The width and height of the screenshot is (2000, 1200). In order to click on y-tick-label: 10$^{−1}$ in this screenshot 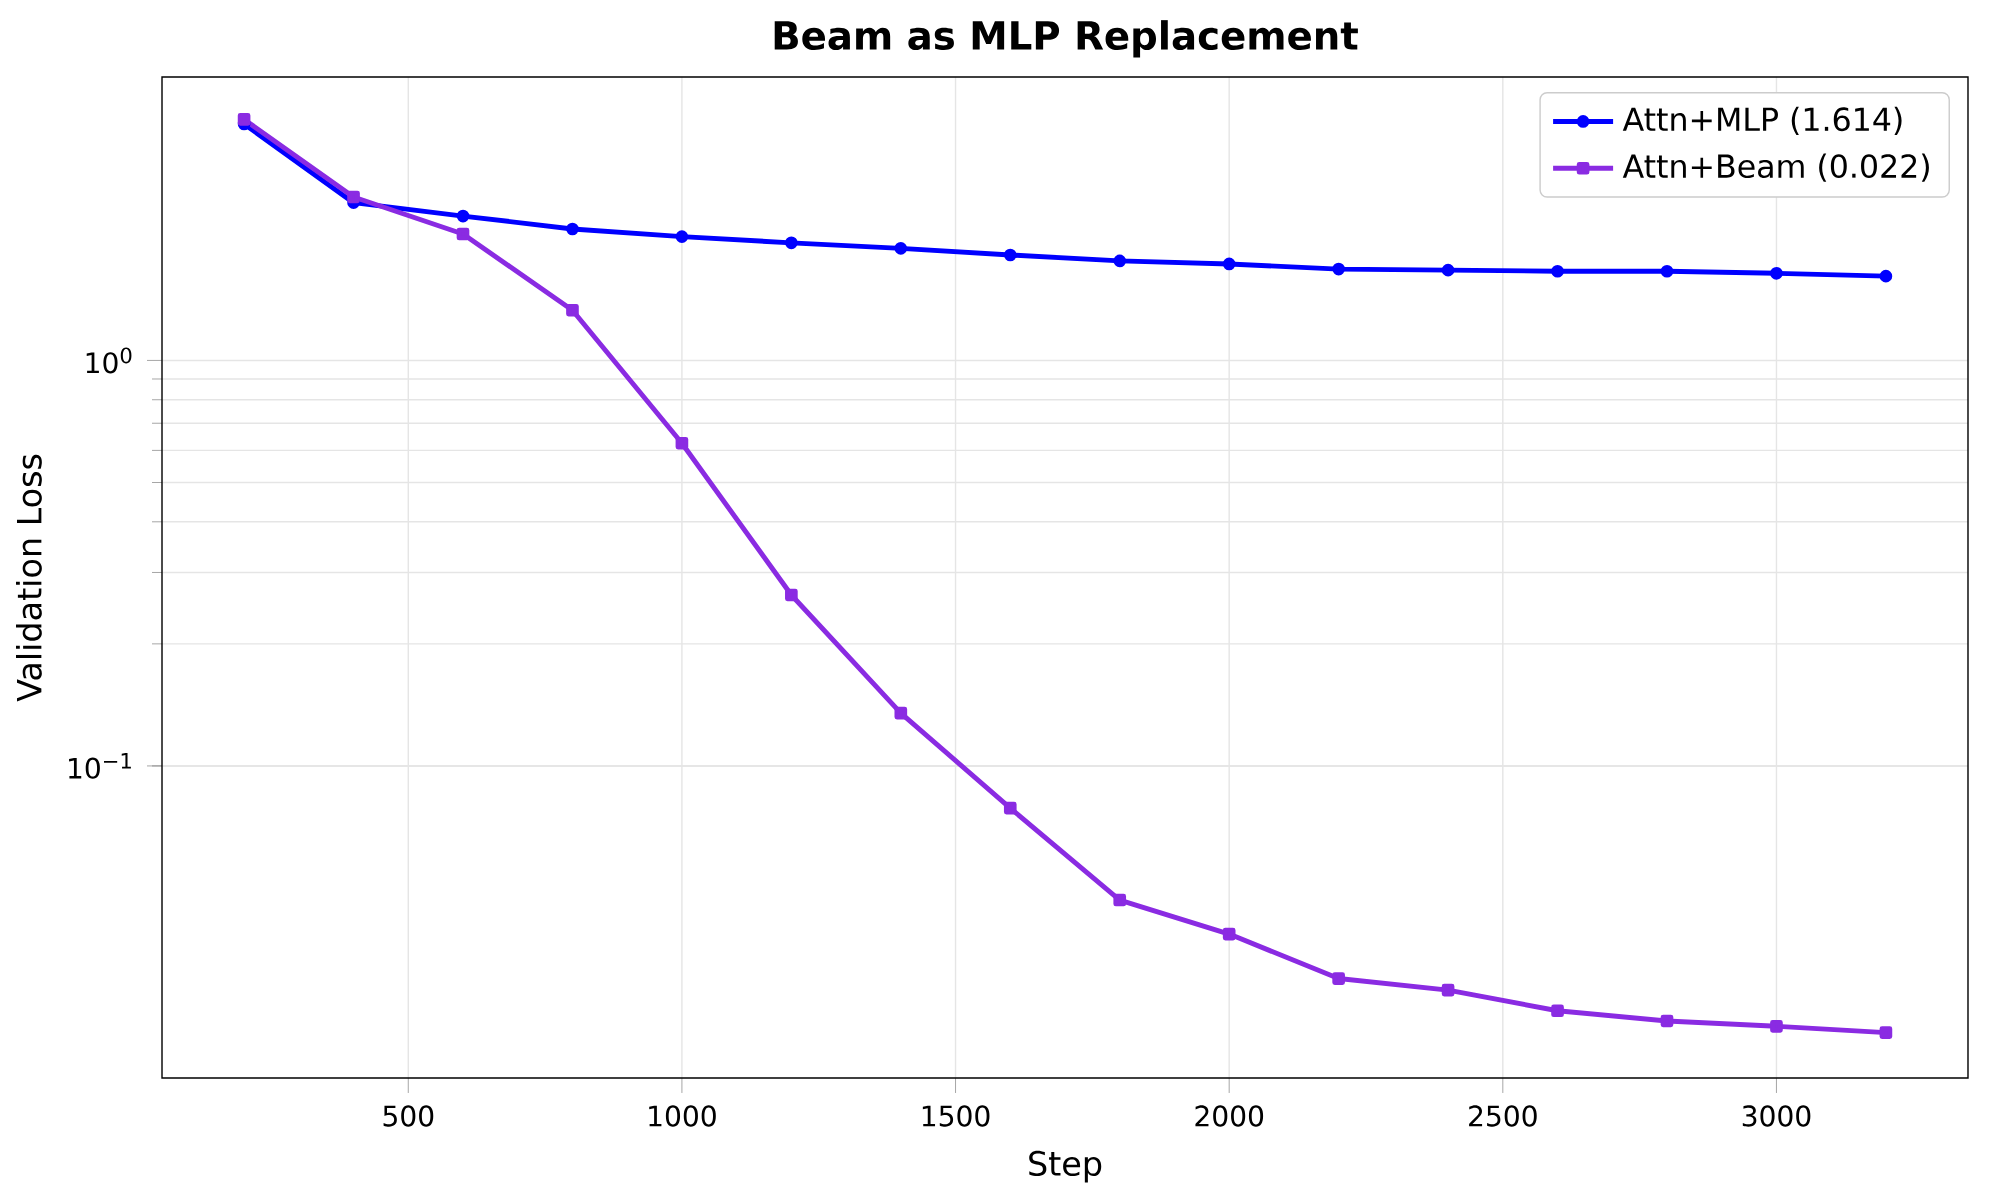, I will do `click(100, 766)`.